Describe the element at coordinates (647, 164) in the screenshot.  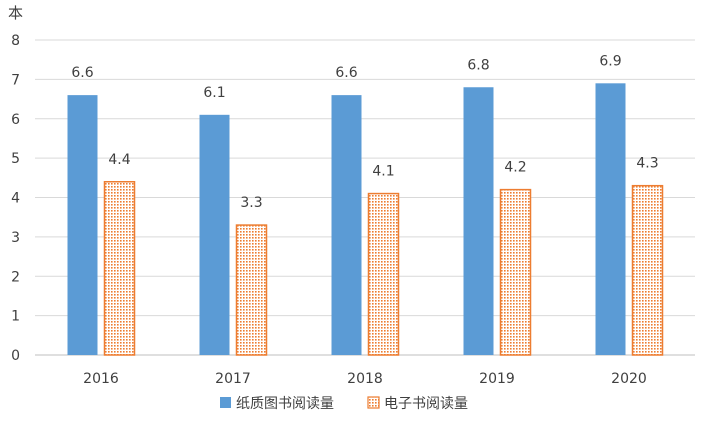
I see `data-label: 4.3` at that location.